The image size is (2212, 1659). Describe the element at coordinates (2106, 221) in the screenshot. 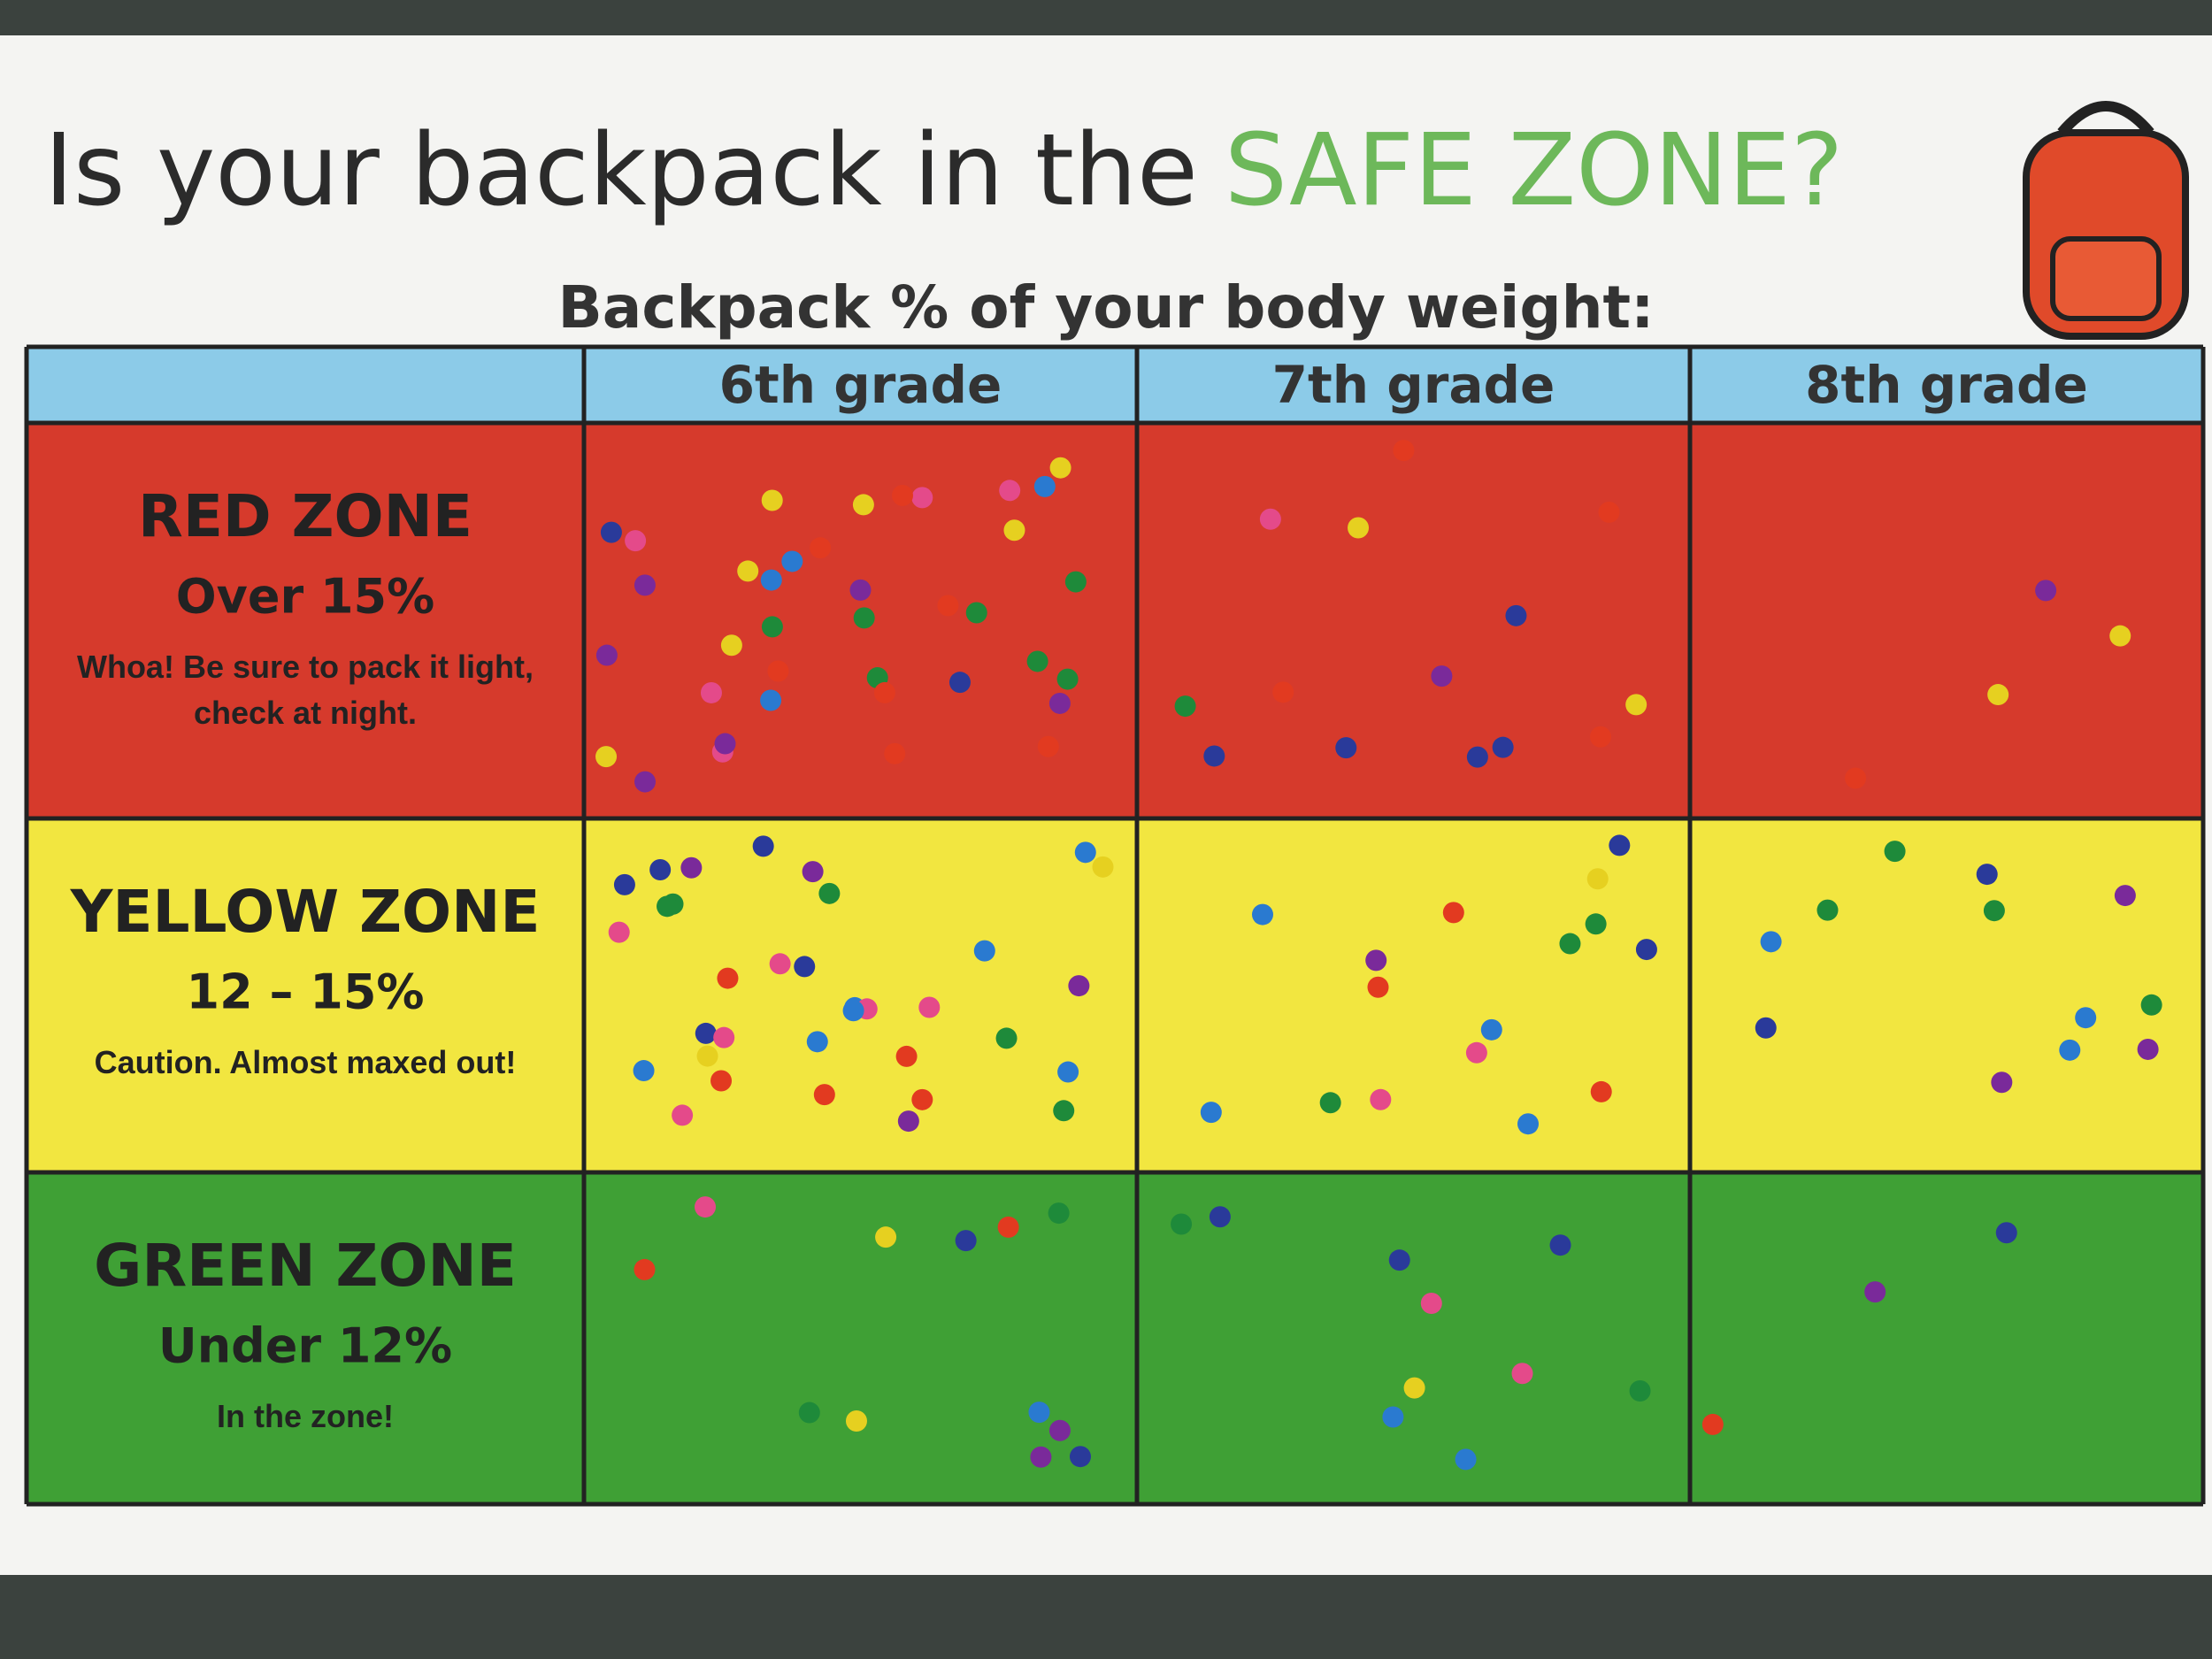

I see `backpack-icon` at that location.